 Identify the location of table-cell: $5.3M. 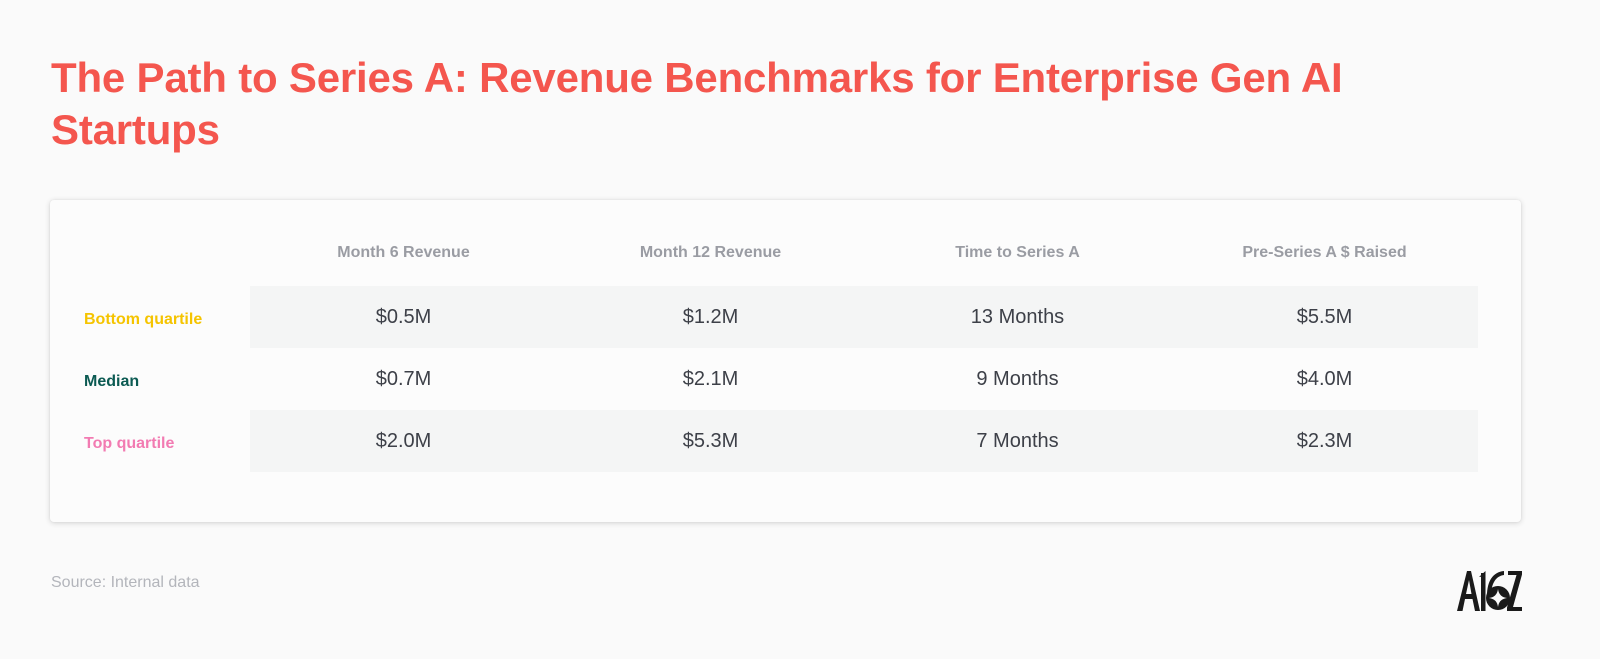
(710, 440).